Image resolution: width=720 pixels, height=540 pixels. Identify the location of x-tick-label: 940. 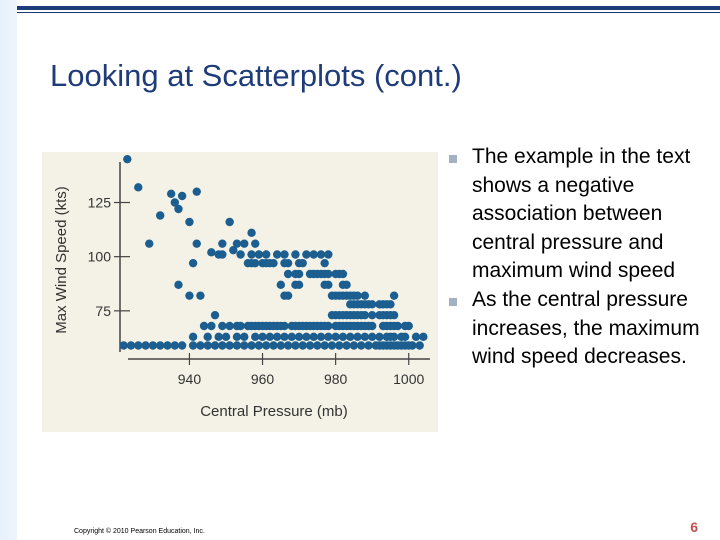
(190, 379).